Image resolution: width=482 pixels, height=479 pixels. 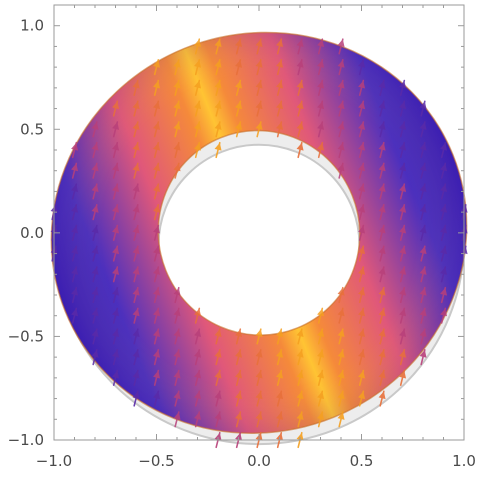 I want to click on x-tick-label: 0.0, so click(x=259, y=461).